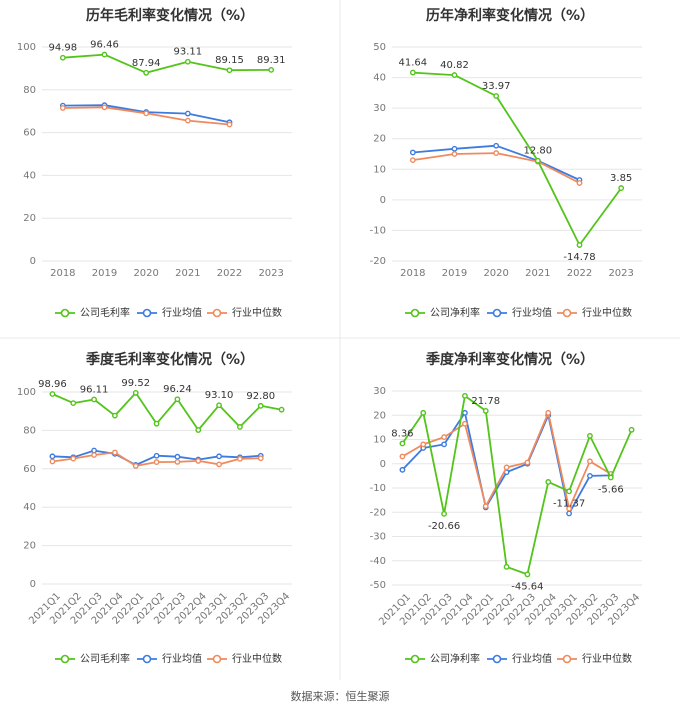 This screenshot has height=712, width=680. I want to click on legend-label: 公司净利率, so click(455, 312).